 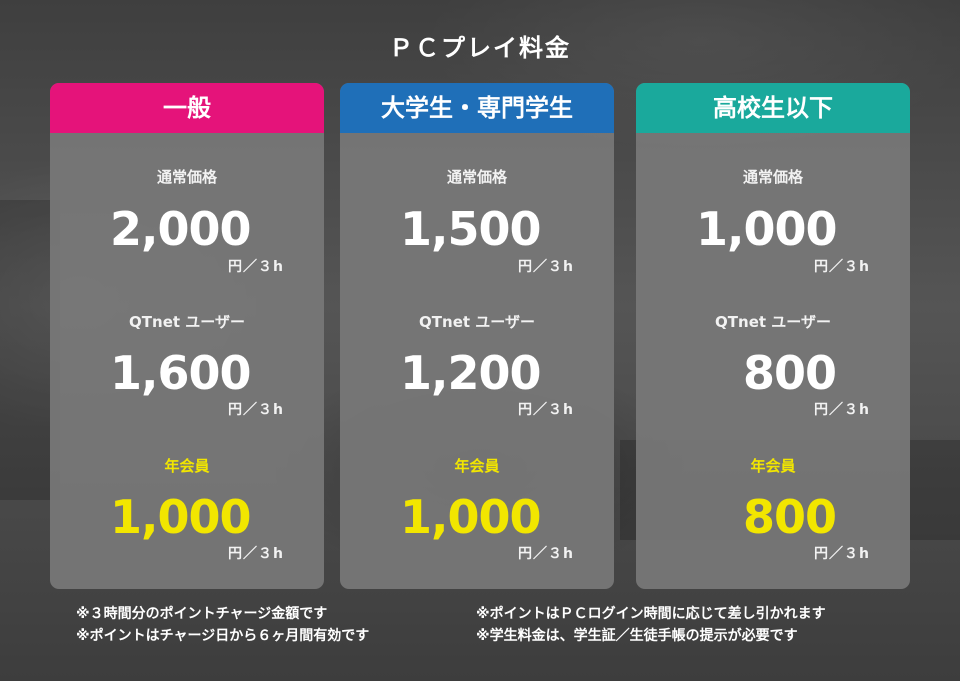 I want to click on qtnet-price: 1,600, so click(x=181, y=373).